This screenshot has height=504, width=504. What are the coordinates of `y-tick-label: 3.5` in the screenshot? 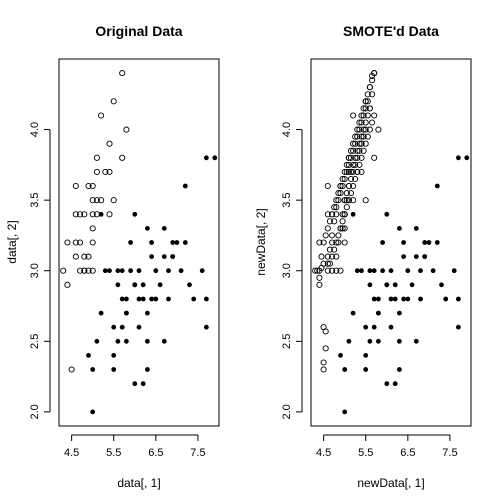 It's located at (287, 200).